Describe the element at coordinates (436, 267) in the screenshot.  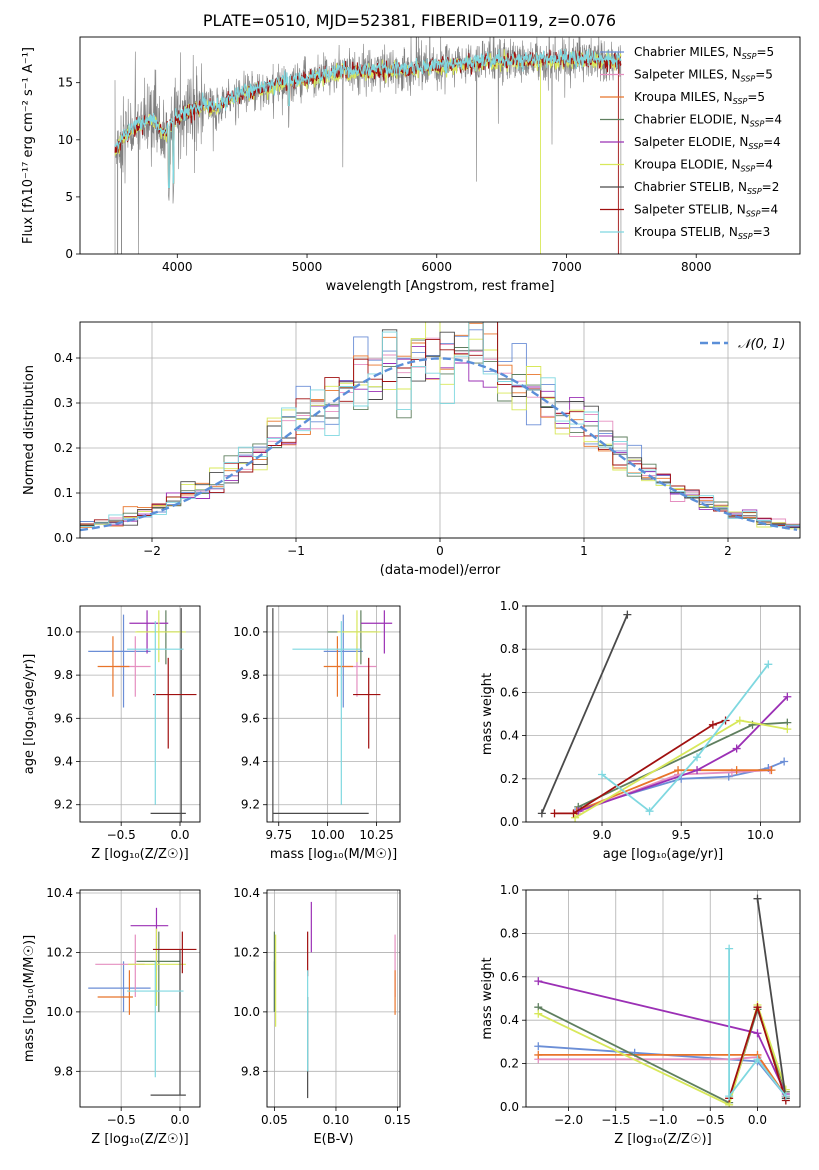
I see `spectrum-xtick-label: 6000` at that location.